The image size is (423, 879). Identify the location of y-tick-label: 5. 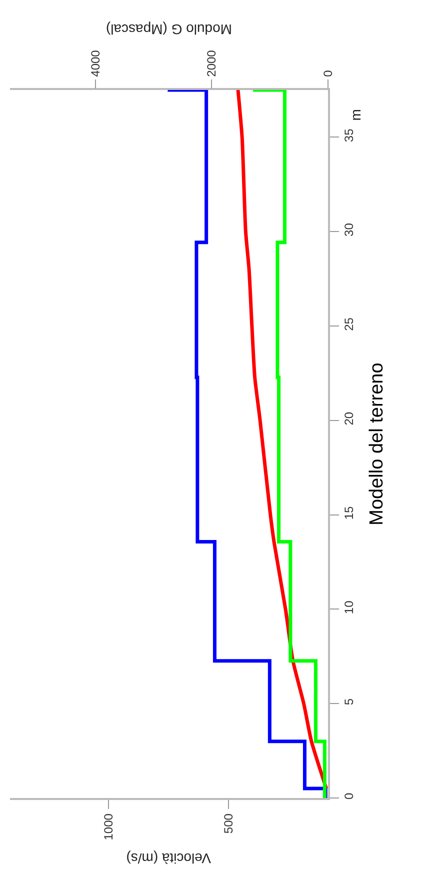
(349, 702).